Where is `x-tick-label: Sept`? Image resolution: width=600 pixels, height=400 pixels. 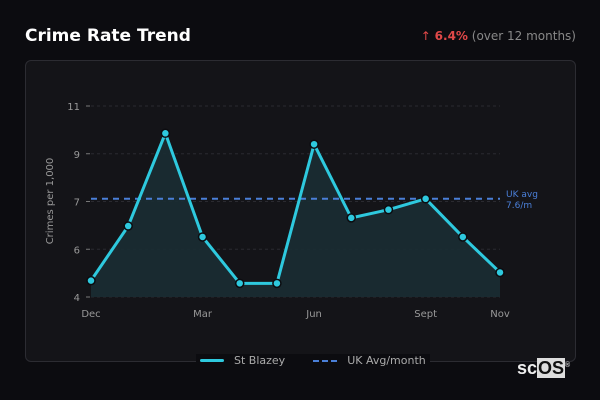
x-tick-label: Sept is located at coordinates (425, 314).